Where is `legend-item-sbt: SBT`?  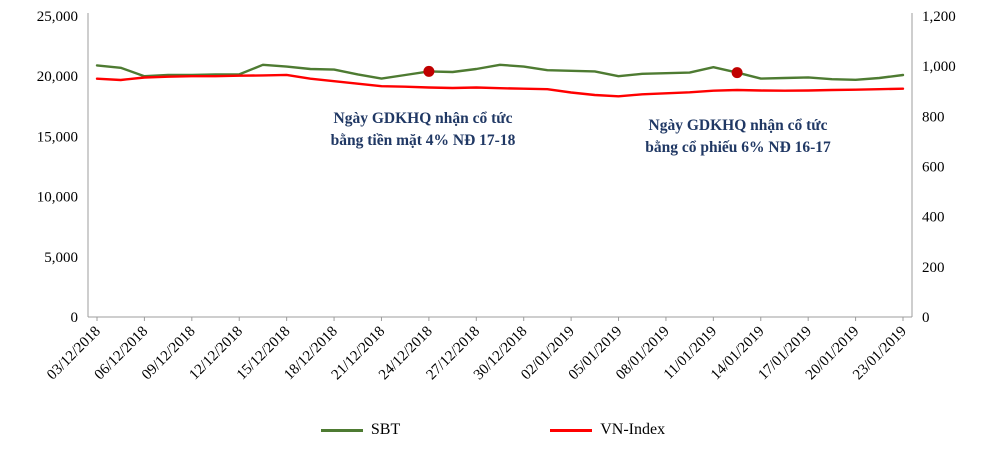
legend-item-sbt: SBT is located at coordinates (360, 430).